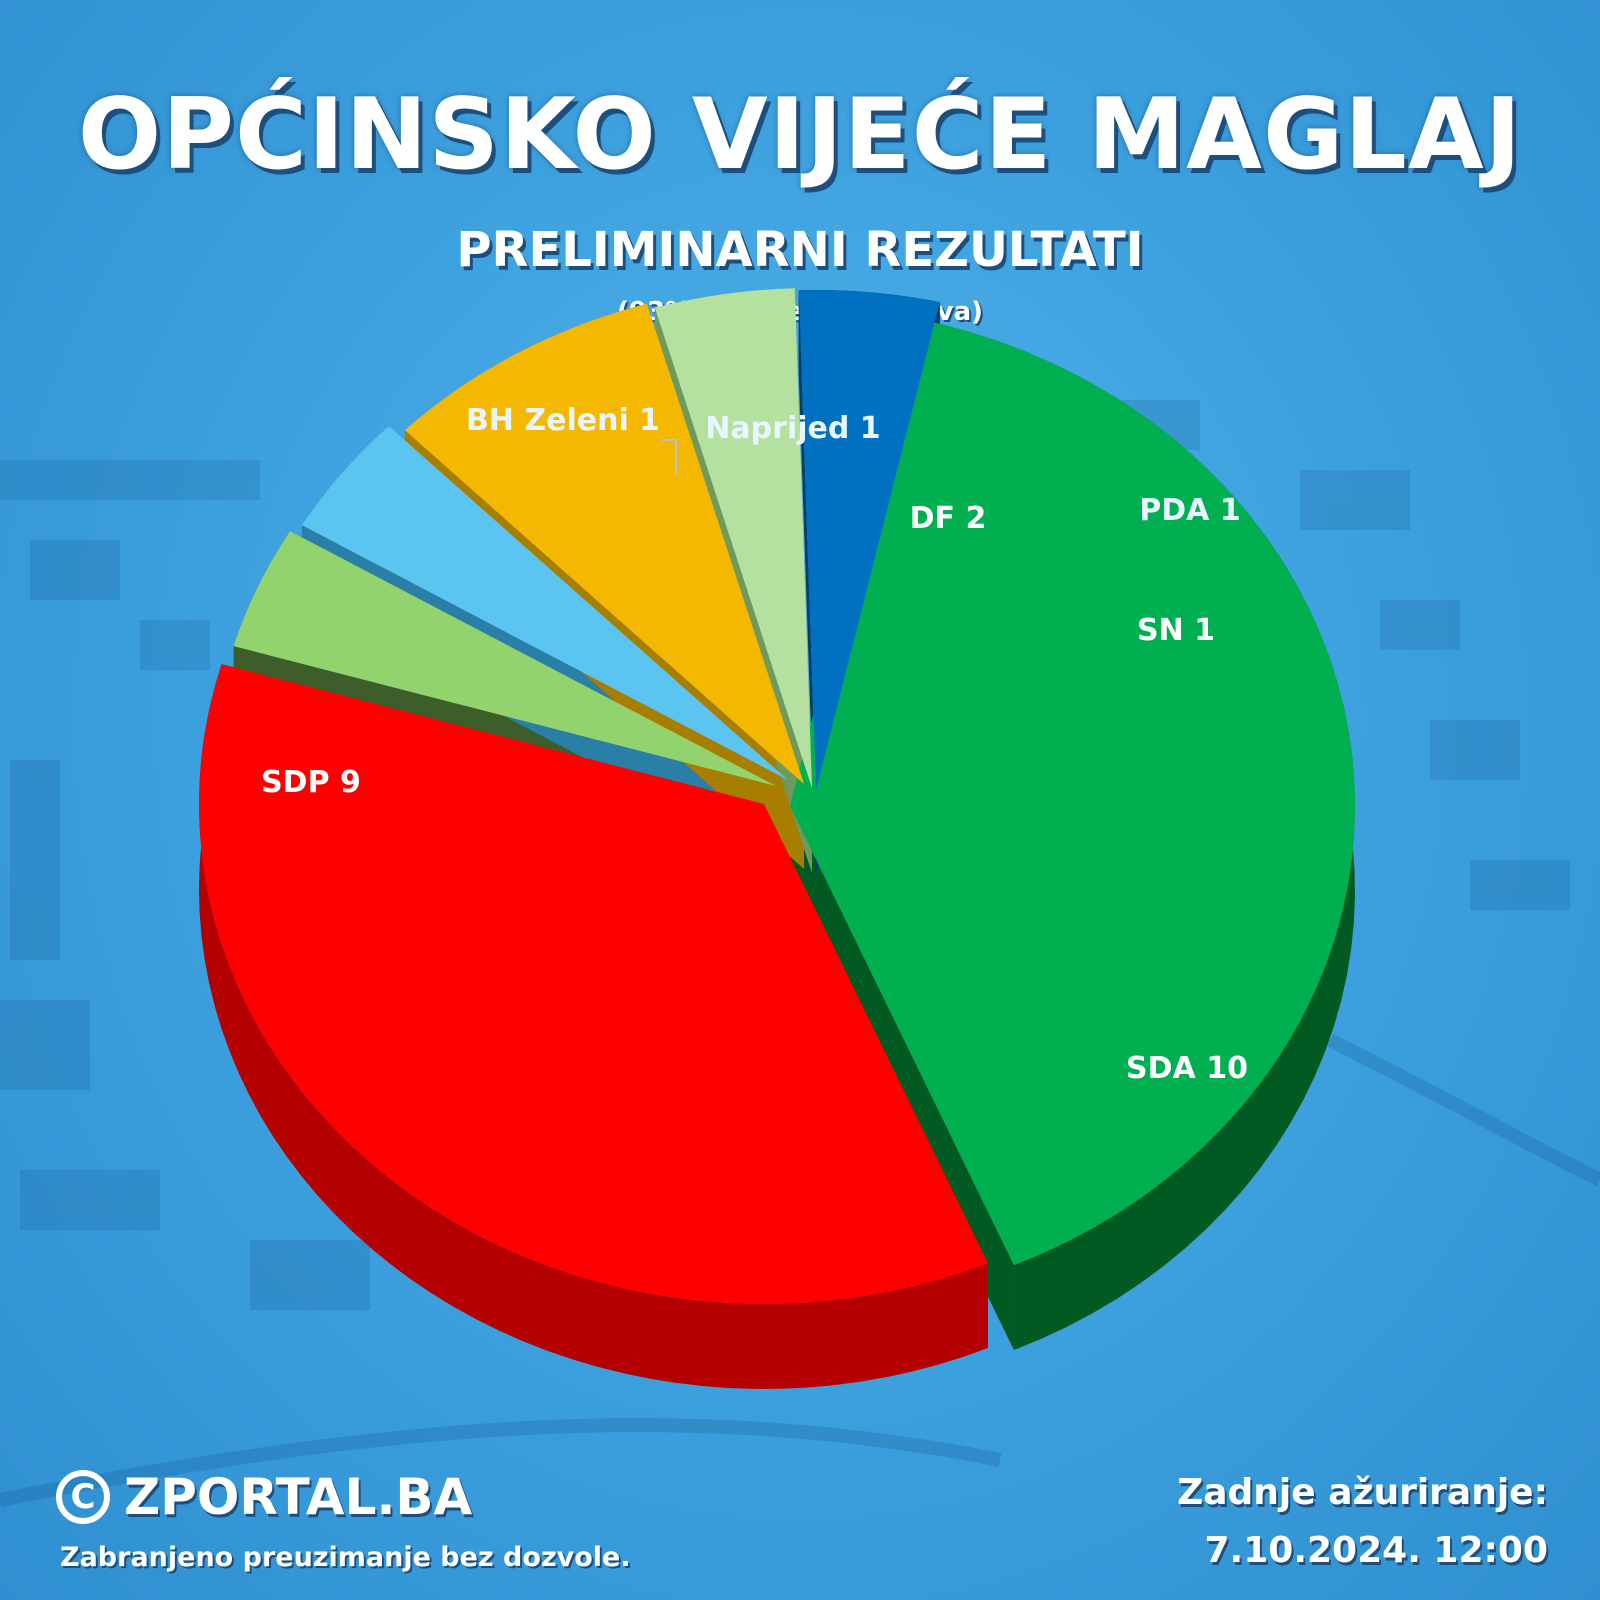 The width and height of the screenshot is (1600, 1600). What do you see at coordinates (1376, 1550) in the screenshot?
I see `last-updated-date: 7.10.2024. 12:00` at bounding box center [1376, 1550].